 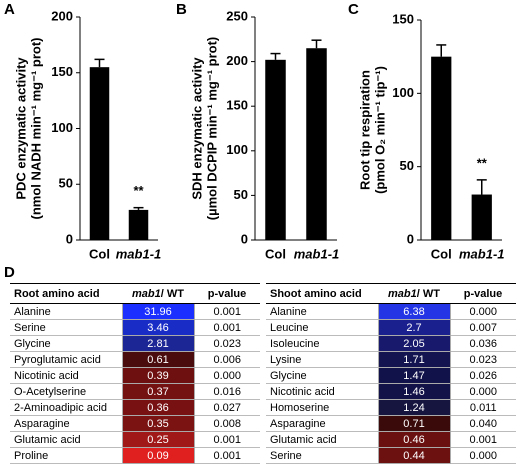 I want to click on ratio-cell: 0.61, so click(x=158, y=359).